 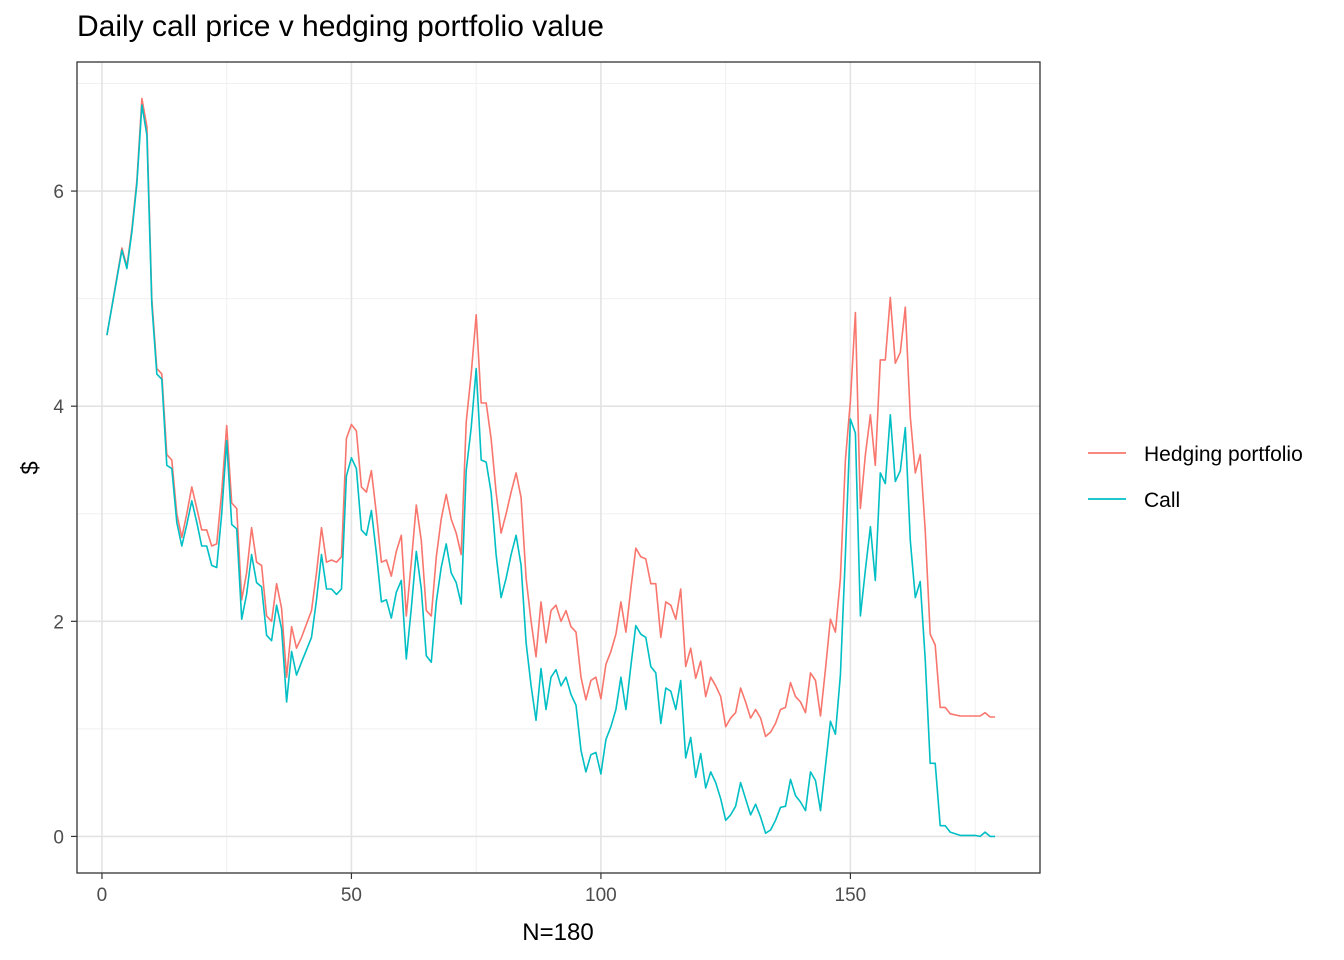 What do you see at coordinates (58, 192) in the screenshot?
I see `y-tick-label: 6` at bounding box center [58, 192].